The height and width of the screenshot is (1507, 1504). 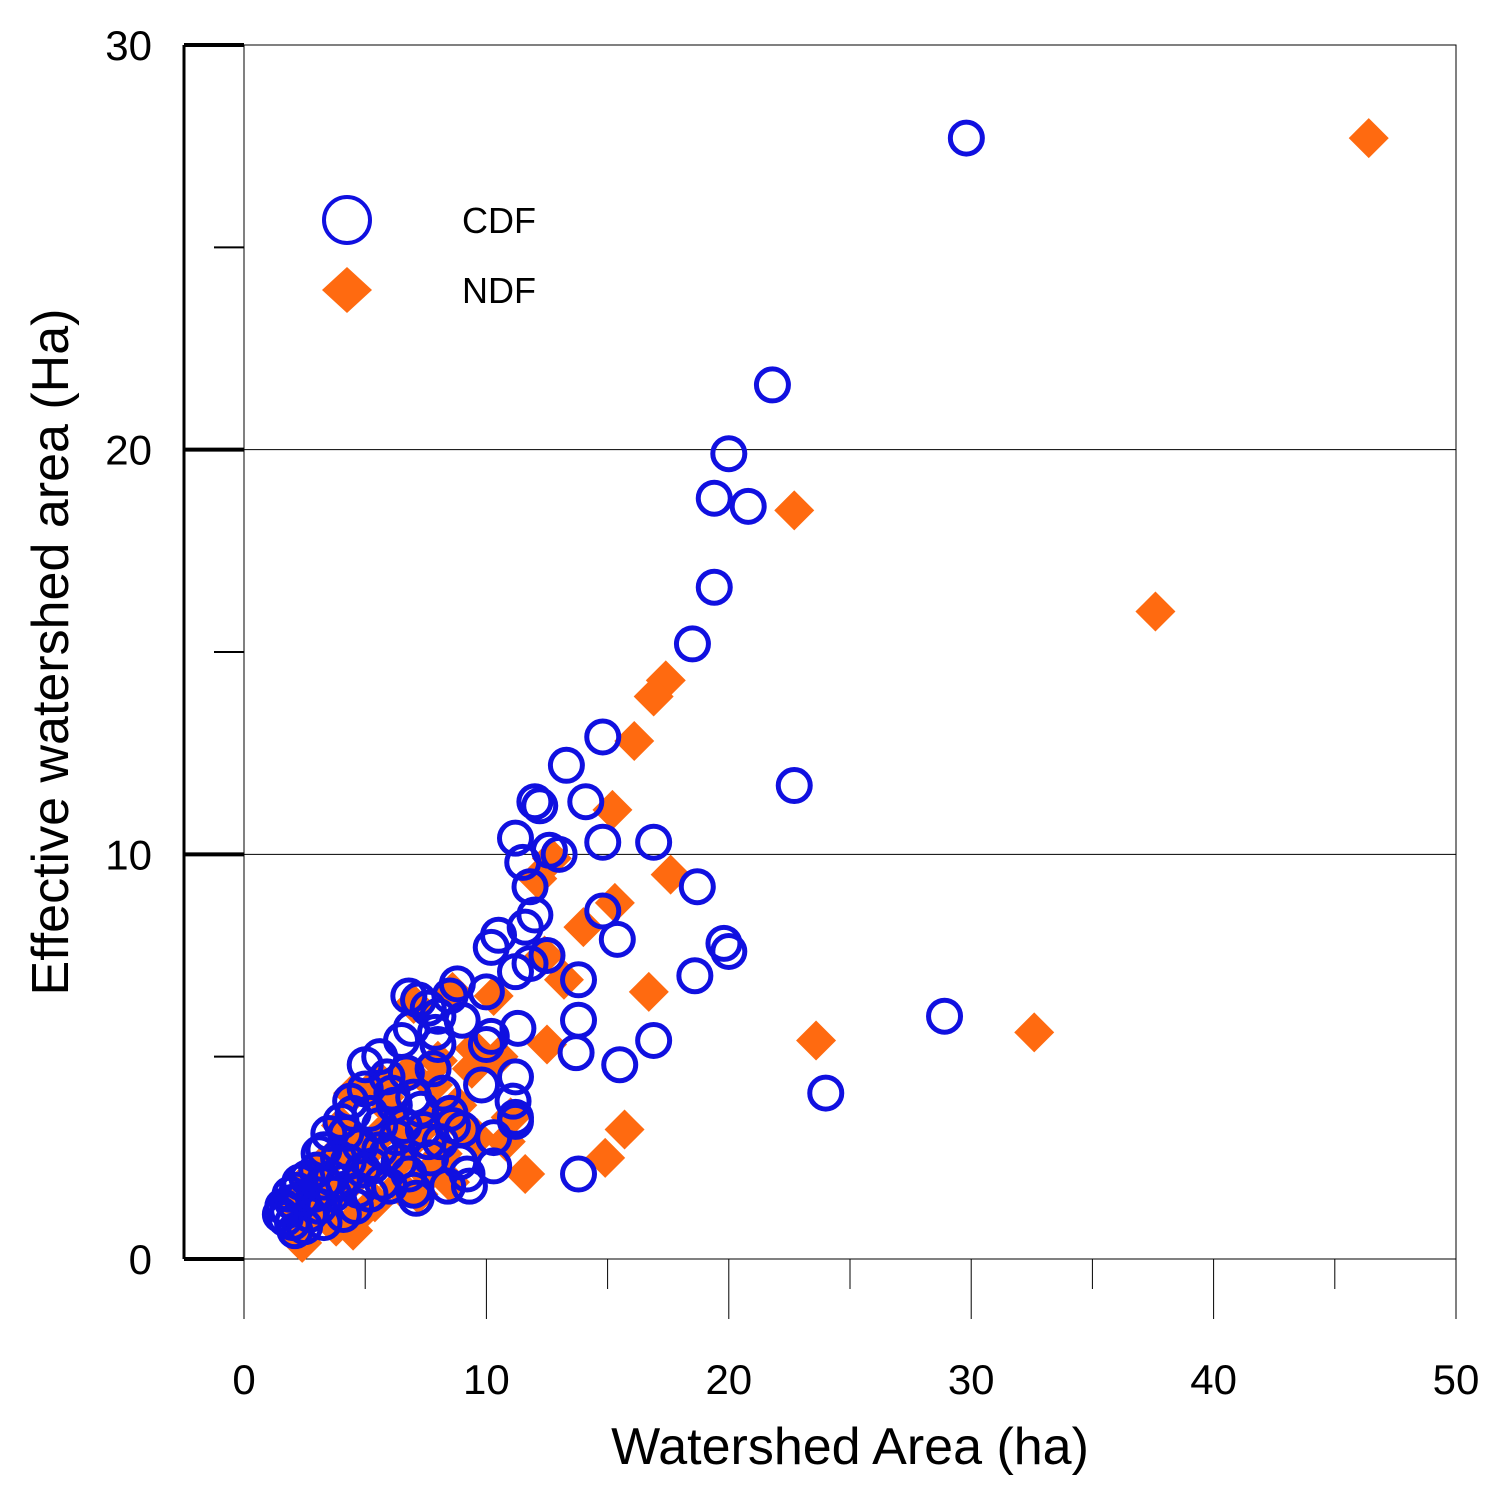 What do you see at coordinates (51, 652) in the screenshot?
I see `y-axis-title: Effective watershed area (Ha)` at bounding box center [51, 652].